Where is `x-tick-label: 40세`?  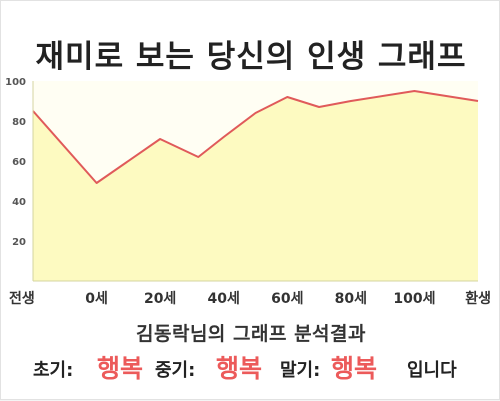 x-tick-label: 40세 is located at coordinates (224, 299).